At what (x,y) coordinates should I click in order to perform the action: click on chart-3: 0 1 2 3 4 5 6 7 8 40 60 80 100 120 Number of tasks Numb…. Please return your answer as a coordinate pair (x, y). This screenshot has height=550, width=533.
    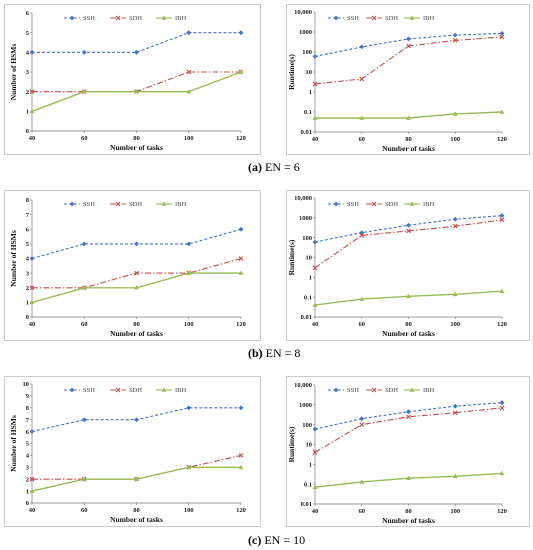
    Looking at the image, I should click on (132, 265).